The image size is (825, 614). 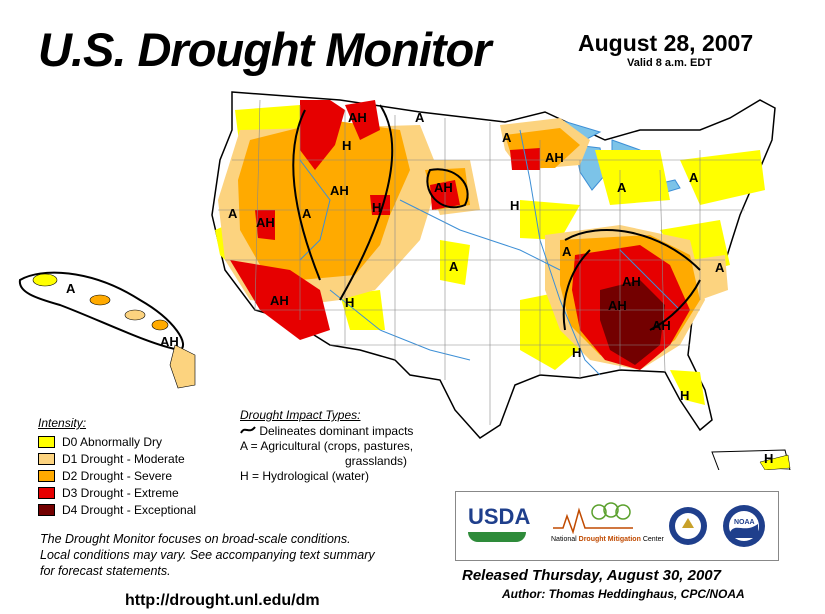 I want to click on swatch-d4, so click(x=46, y=509).